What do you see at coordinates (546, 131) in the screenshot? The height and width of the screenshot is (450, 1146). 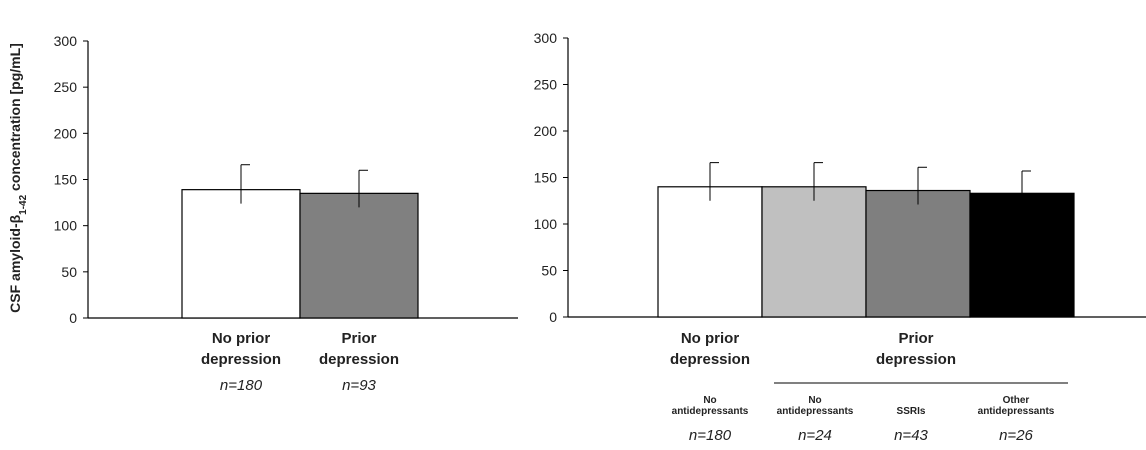 I see `right-y-tick-label: 200` at bounding box center [546, 131].